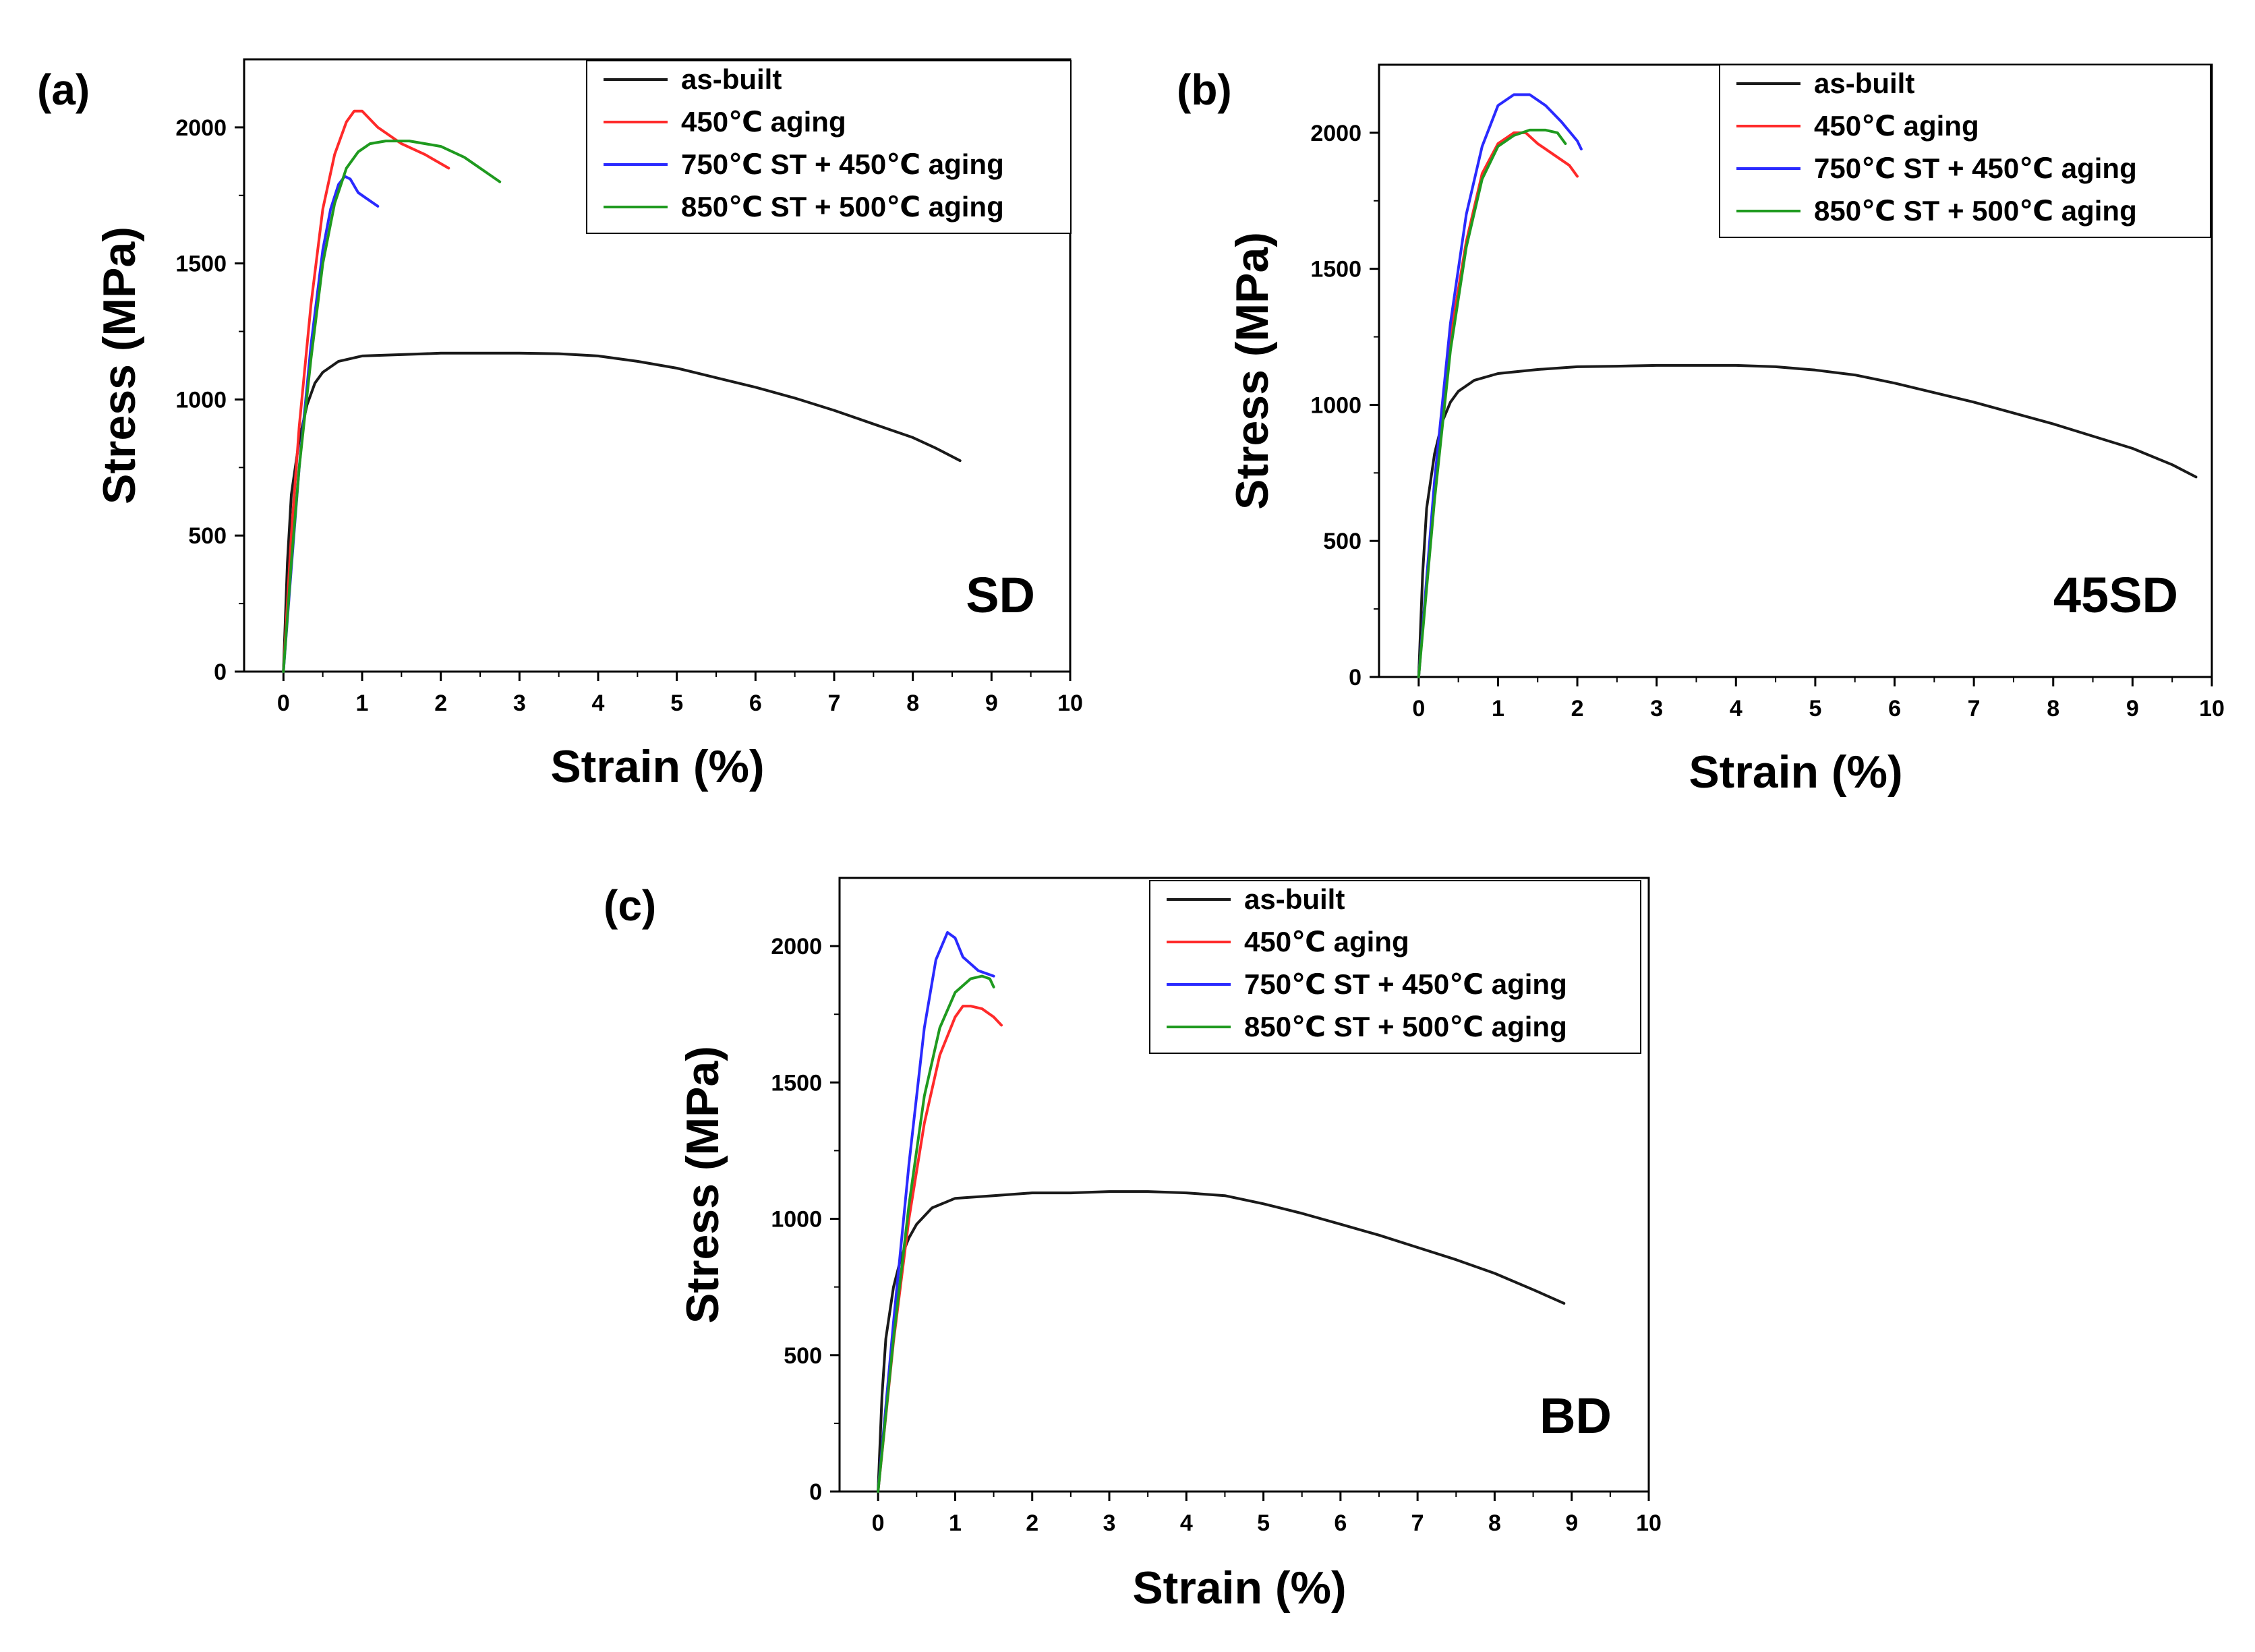 The image size is (2255, 1652). I want to click on panel-label: (b), so click(1204, 89).